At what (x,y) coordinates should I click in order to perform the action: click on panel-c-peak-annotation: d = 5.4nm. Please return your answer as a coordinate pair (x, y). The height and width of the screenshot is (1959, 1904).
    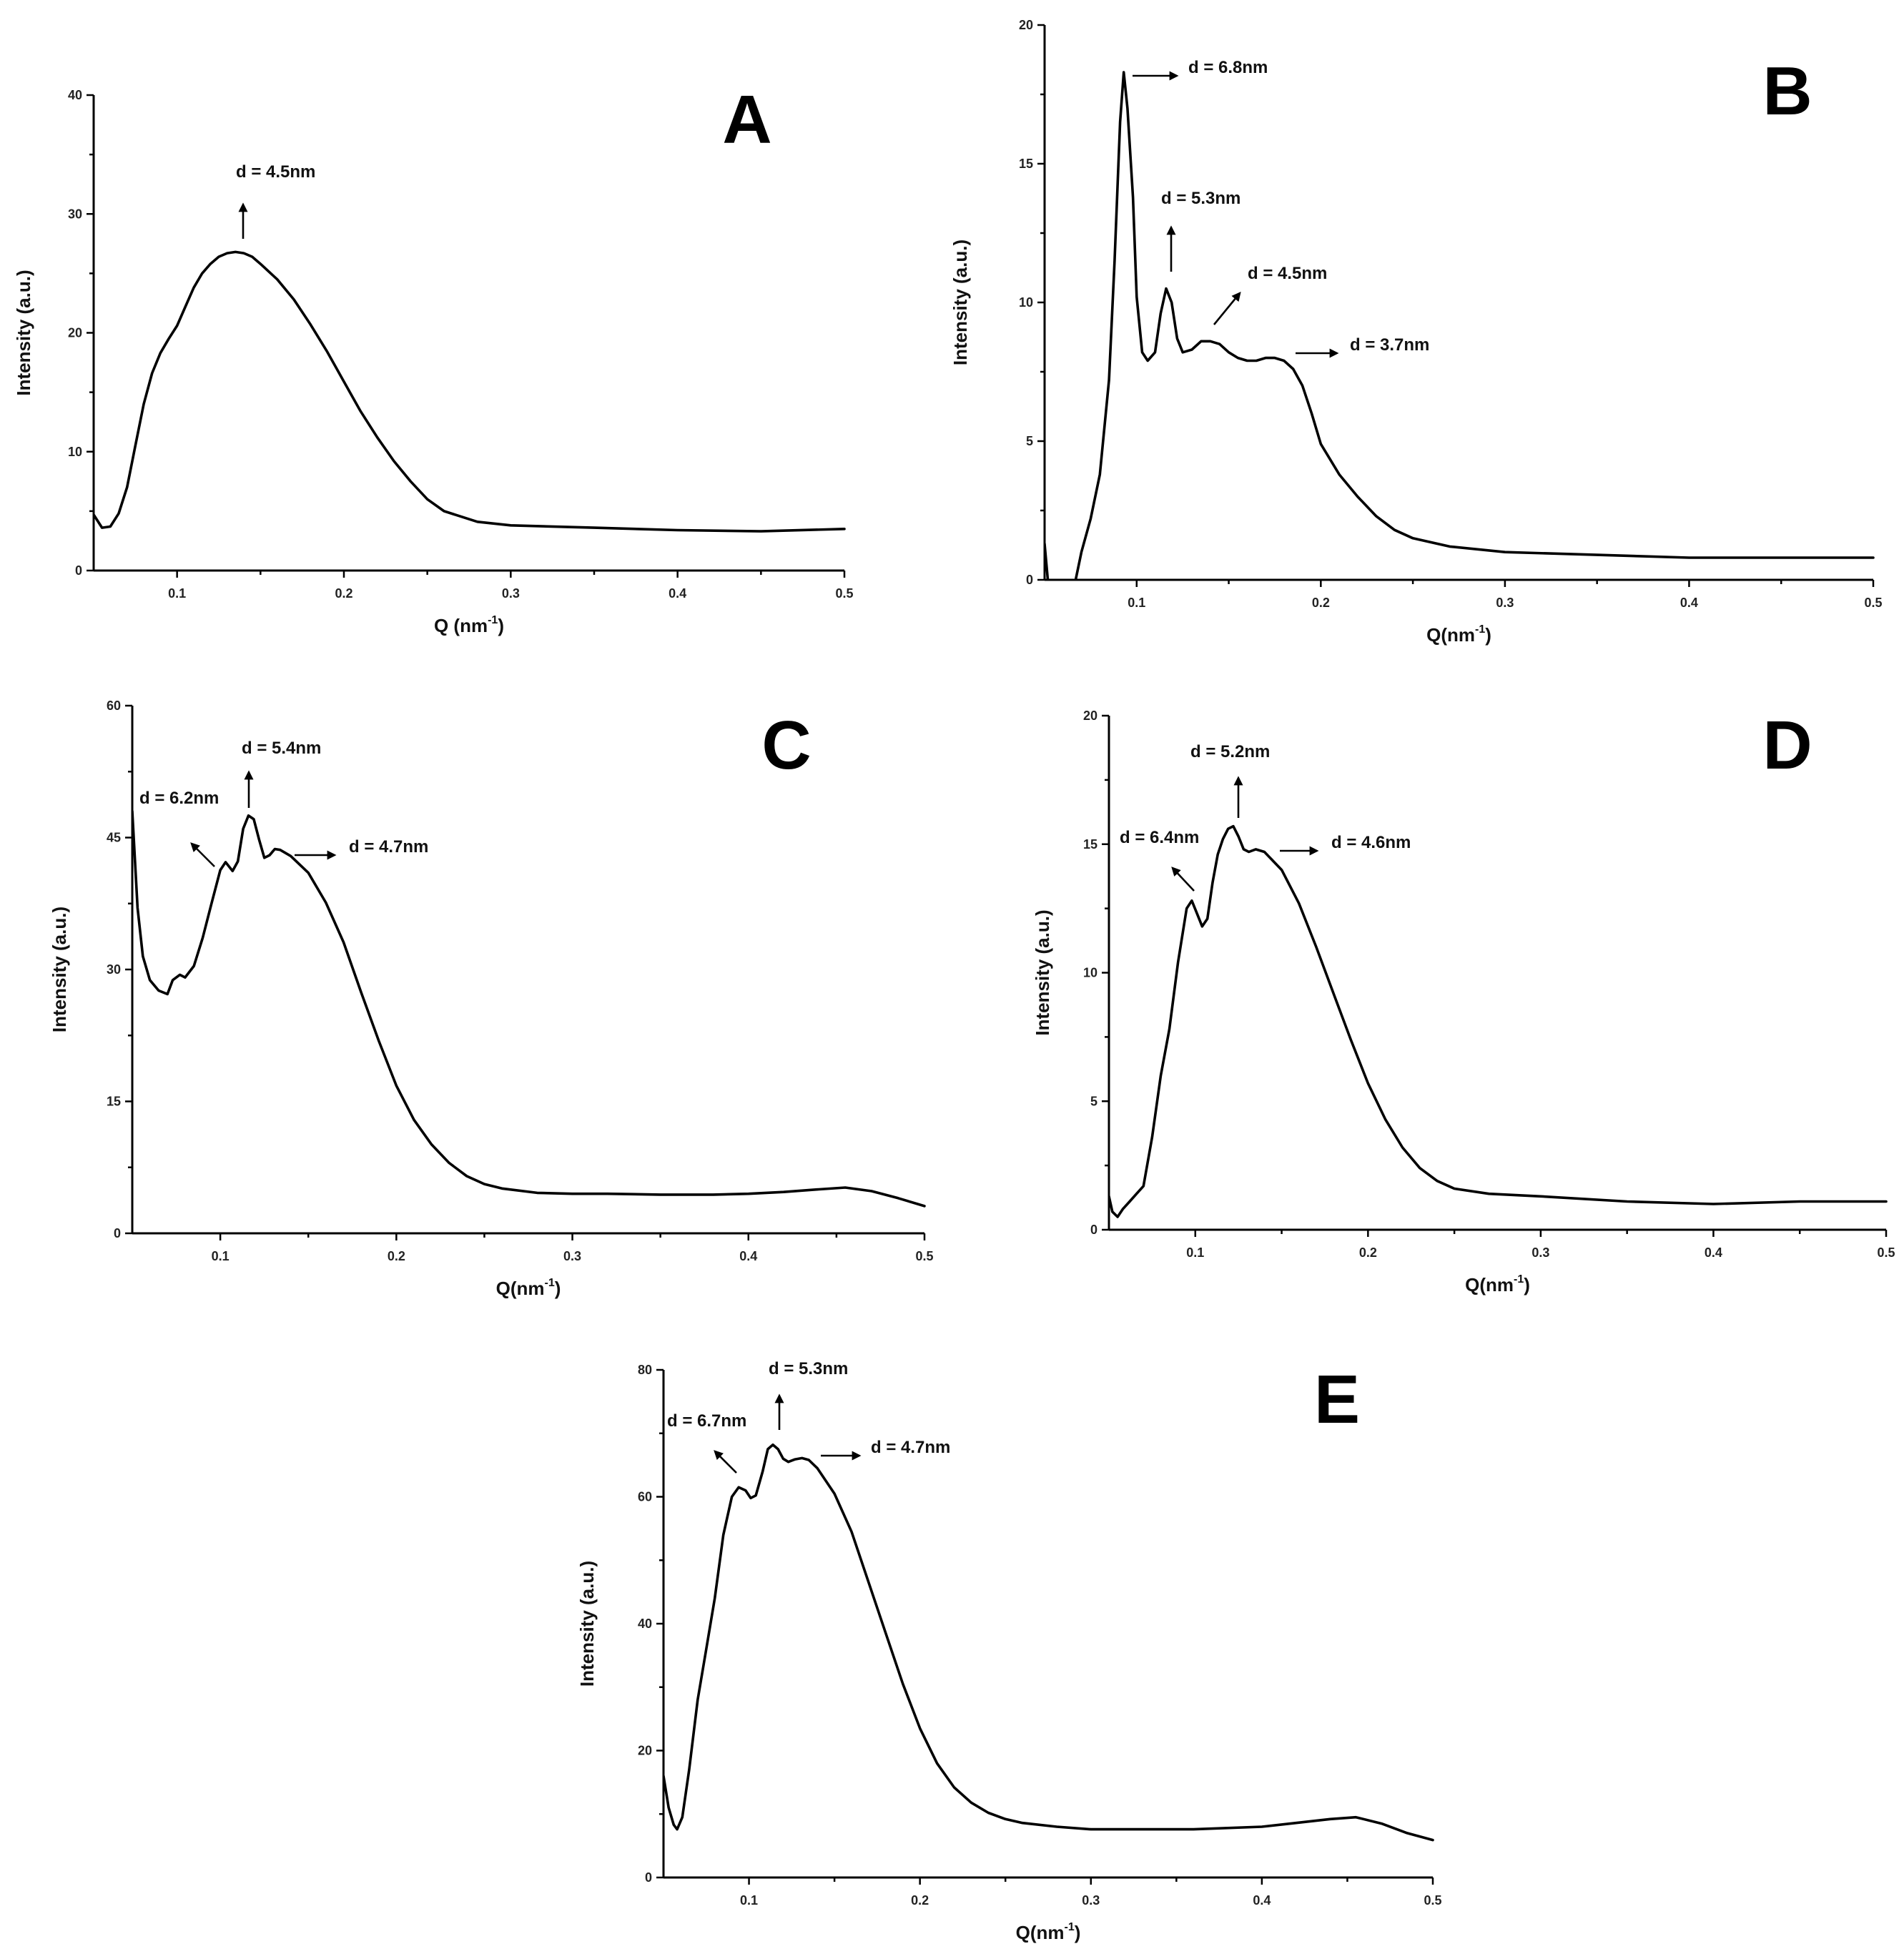
    Looking at the image, I should click on (281, 748).